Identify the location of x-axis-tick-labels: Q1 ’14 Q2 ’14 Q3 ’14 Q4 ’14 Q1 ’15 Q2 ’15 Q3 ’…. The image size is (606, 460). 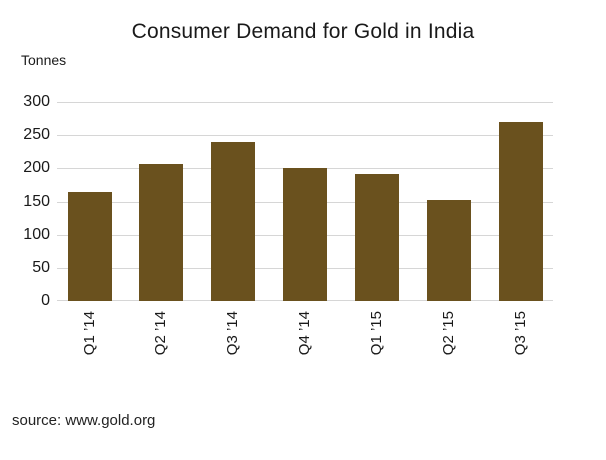
(305, 342).